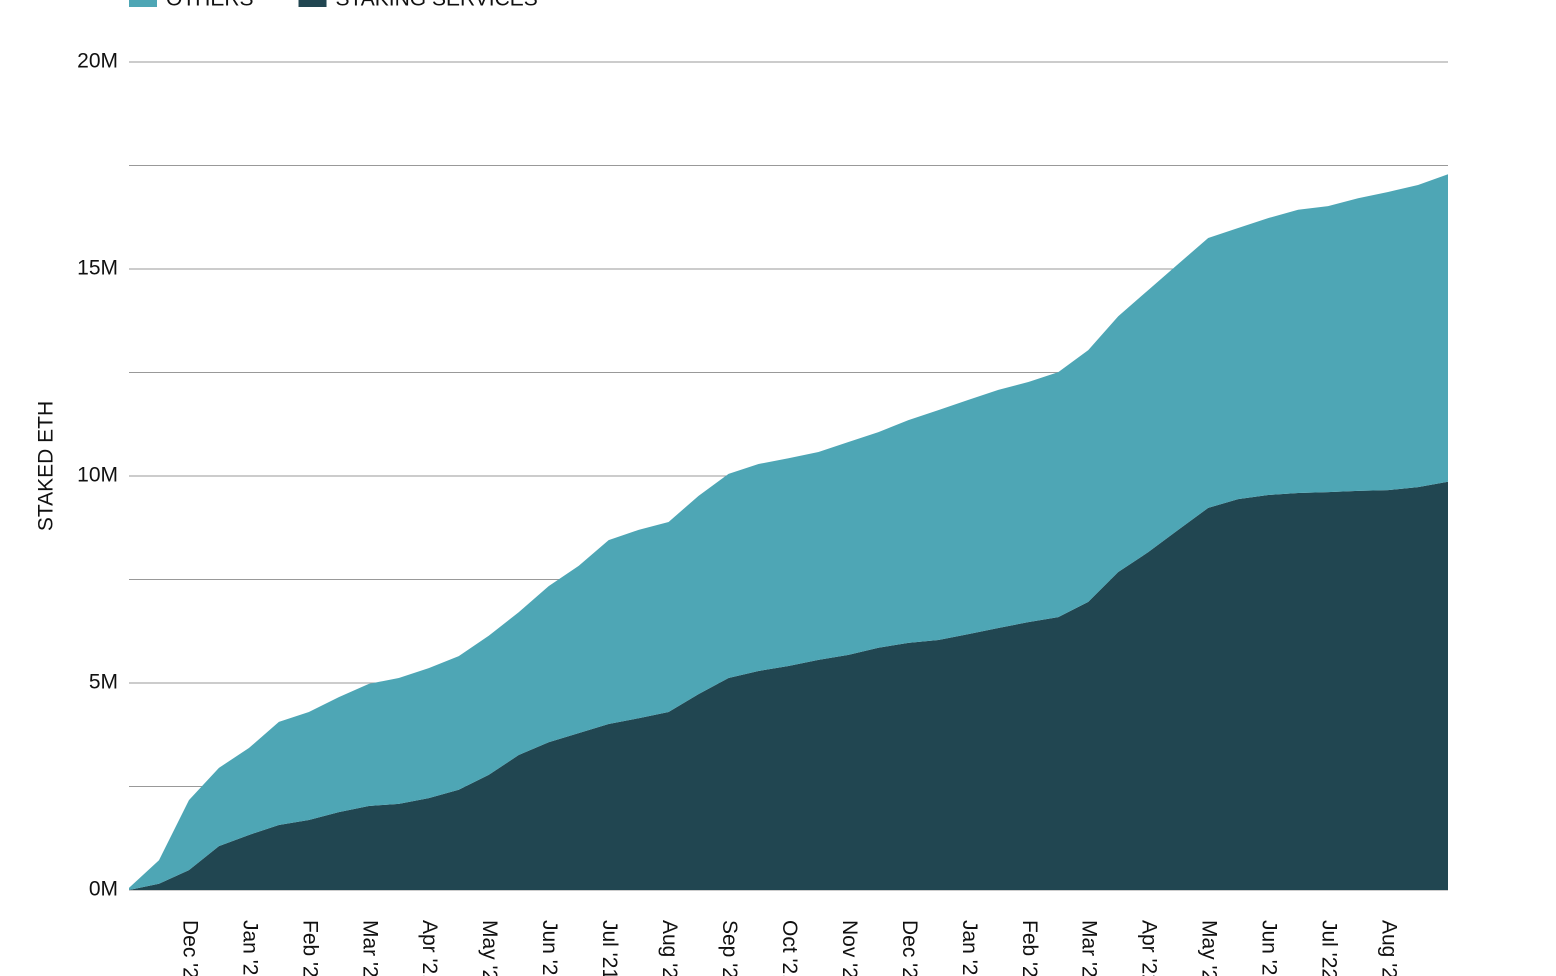 The width and height of the screenshot is (1556, 976). Describe the element at coordinates (909, 948) in the screenshot. I see `x-tick-label: Dec '21` at that location.